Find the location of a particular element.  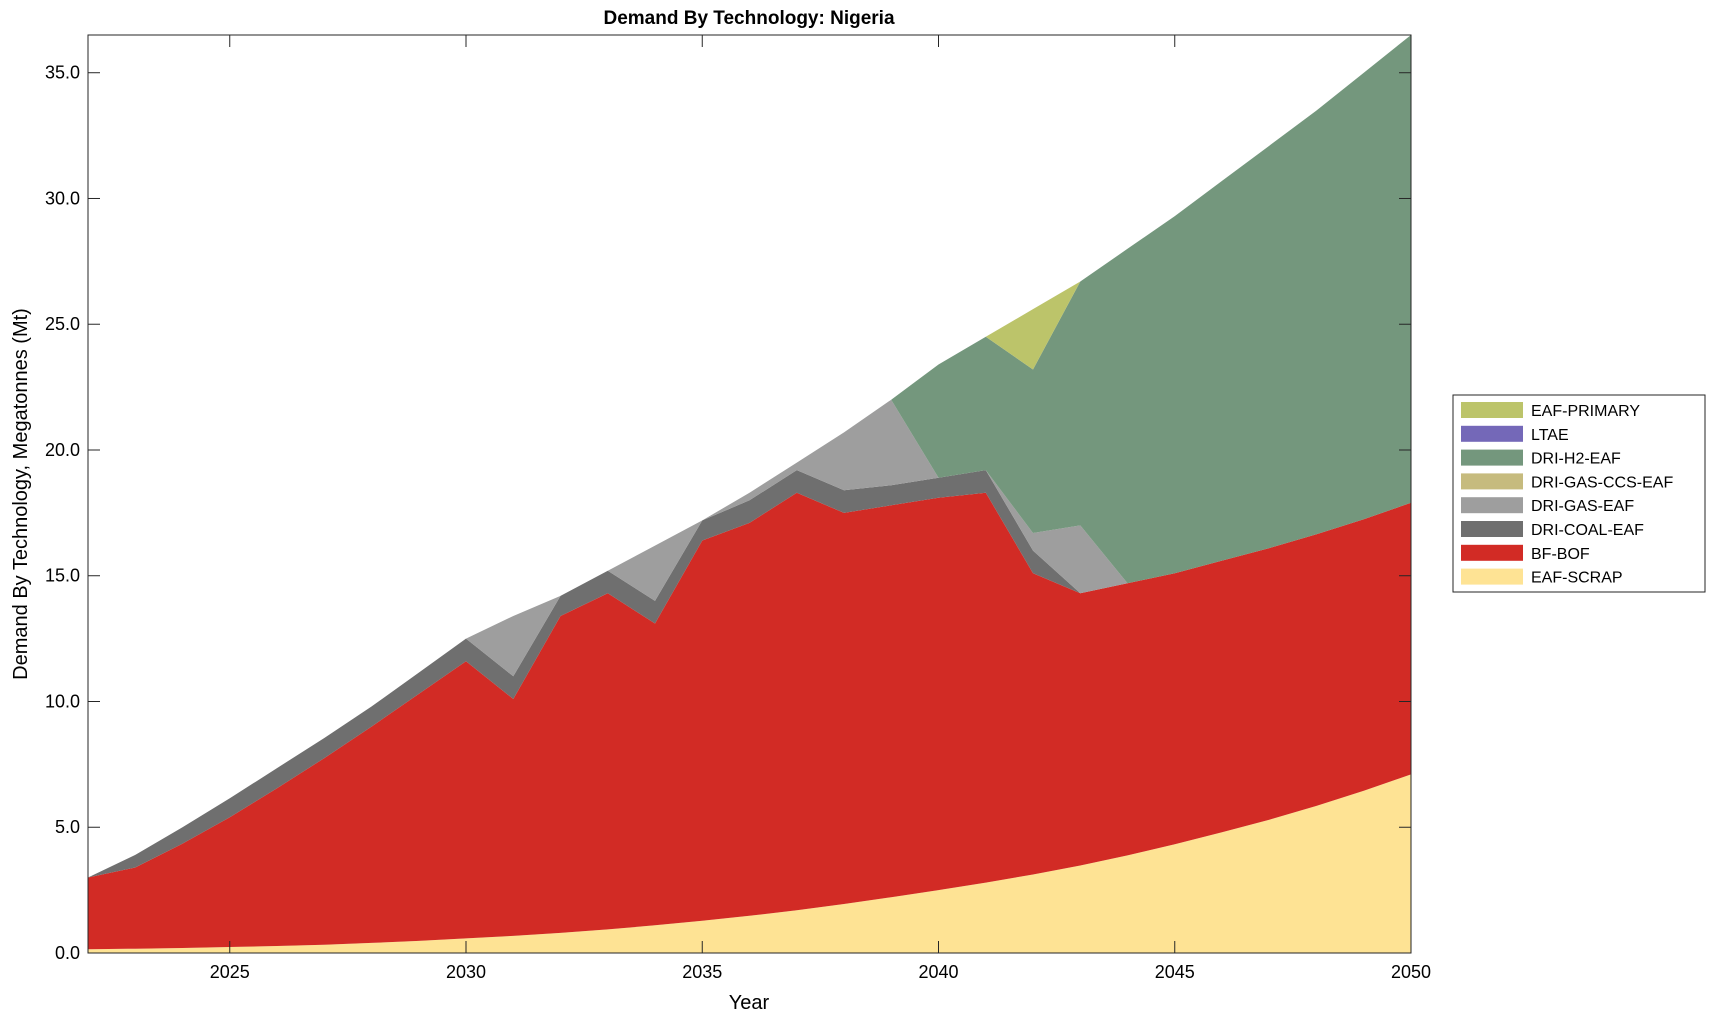

chart-title: Demand By Technology: Nigeria is located at coordinates (748, 18).